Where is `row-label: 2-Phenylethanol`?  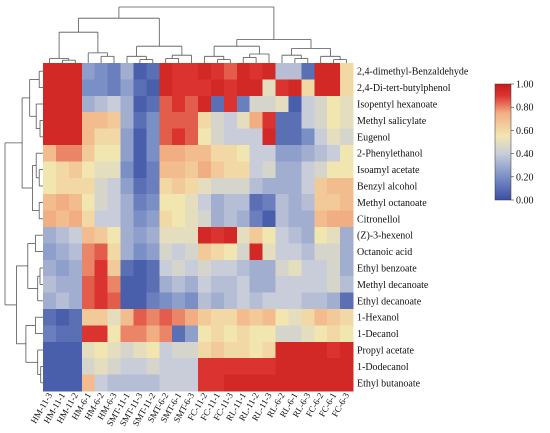 row-label: 2-Phenylethanol is located at coordinates (390, 154).